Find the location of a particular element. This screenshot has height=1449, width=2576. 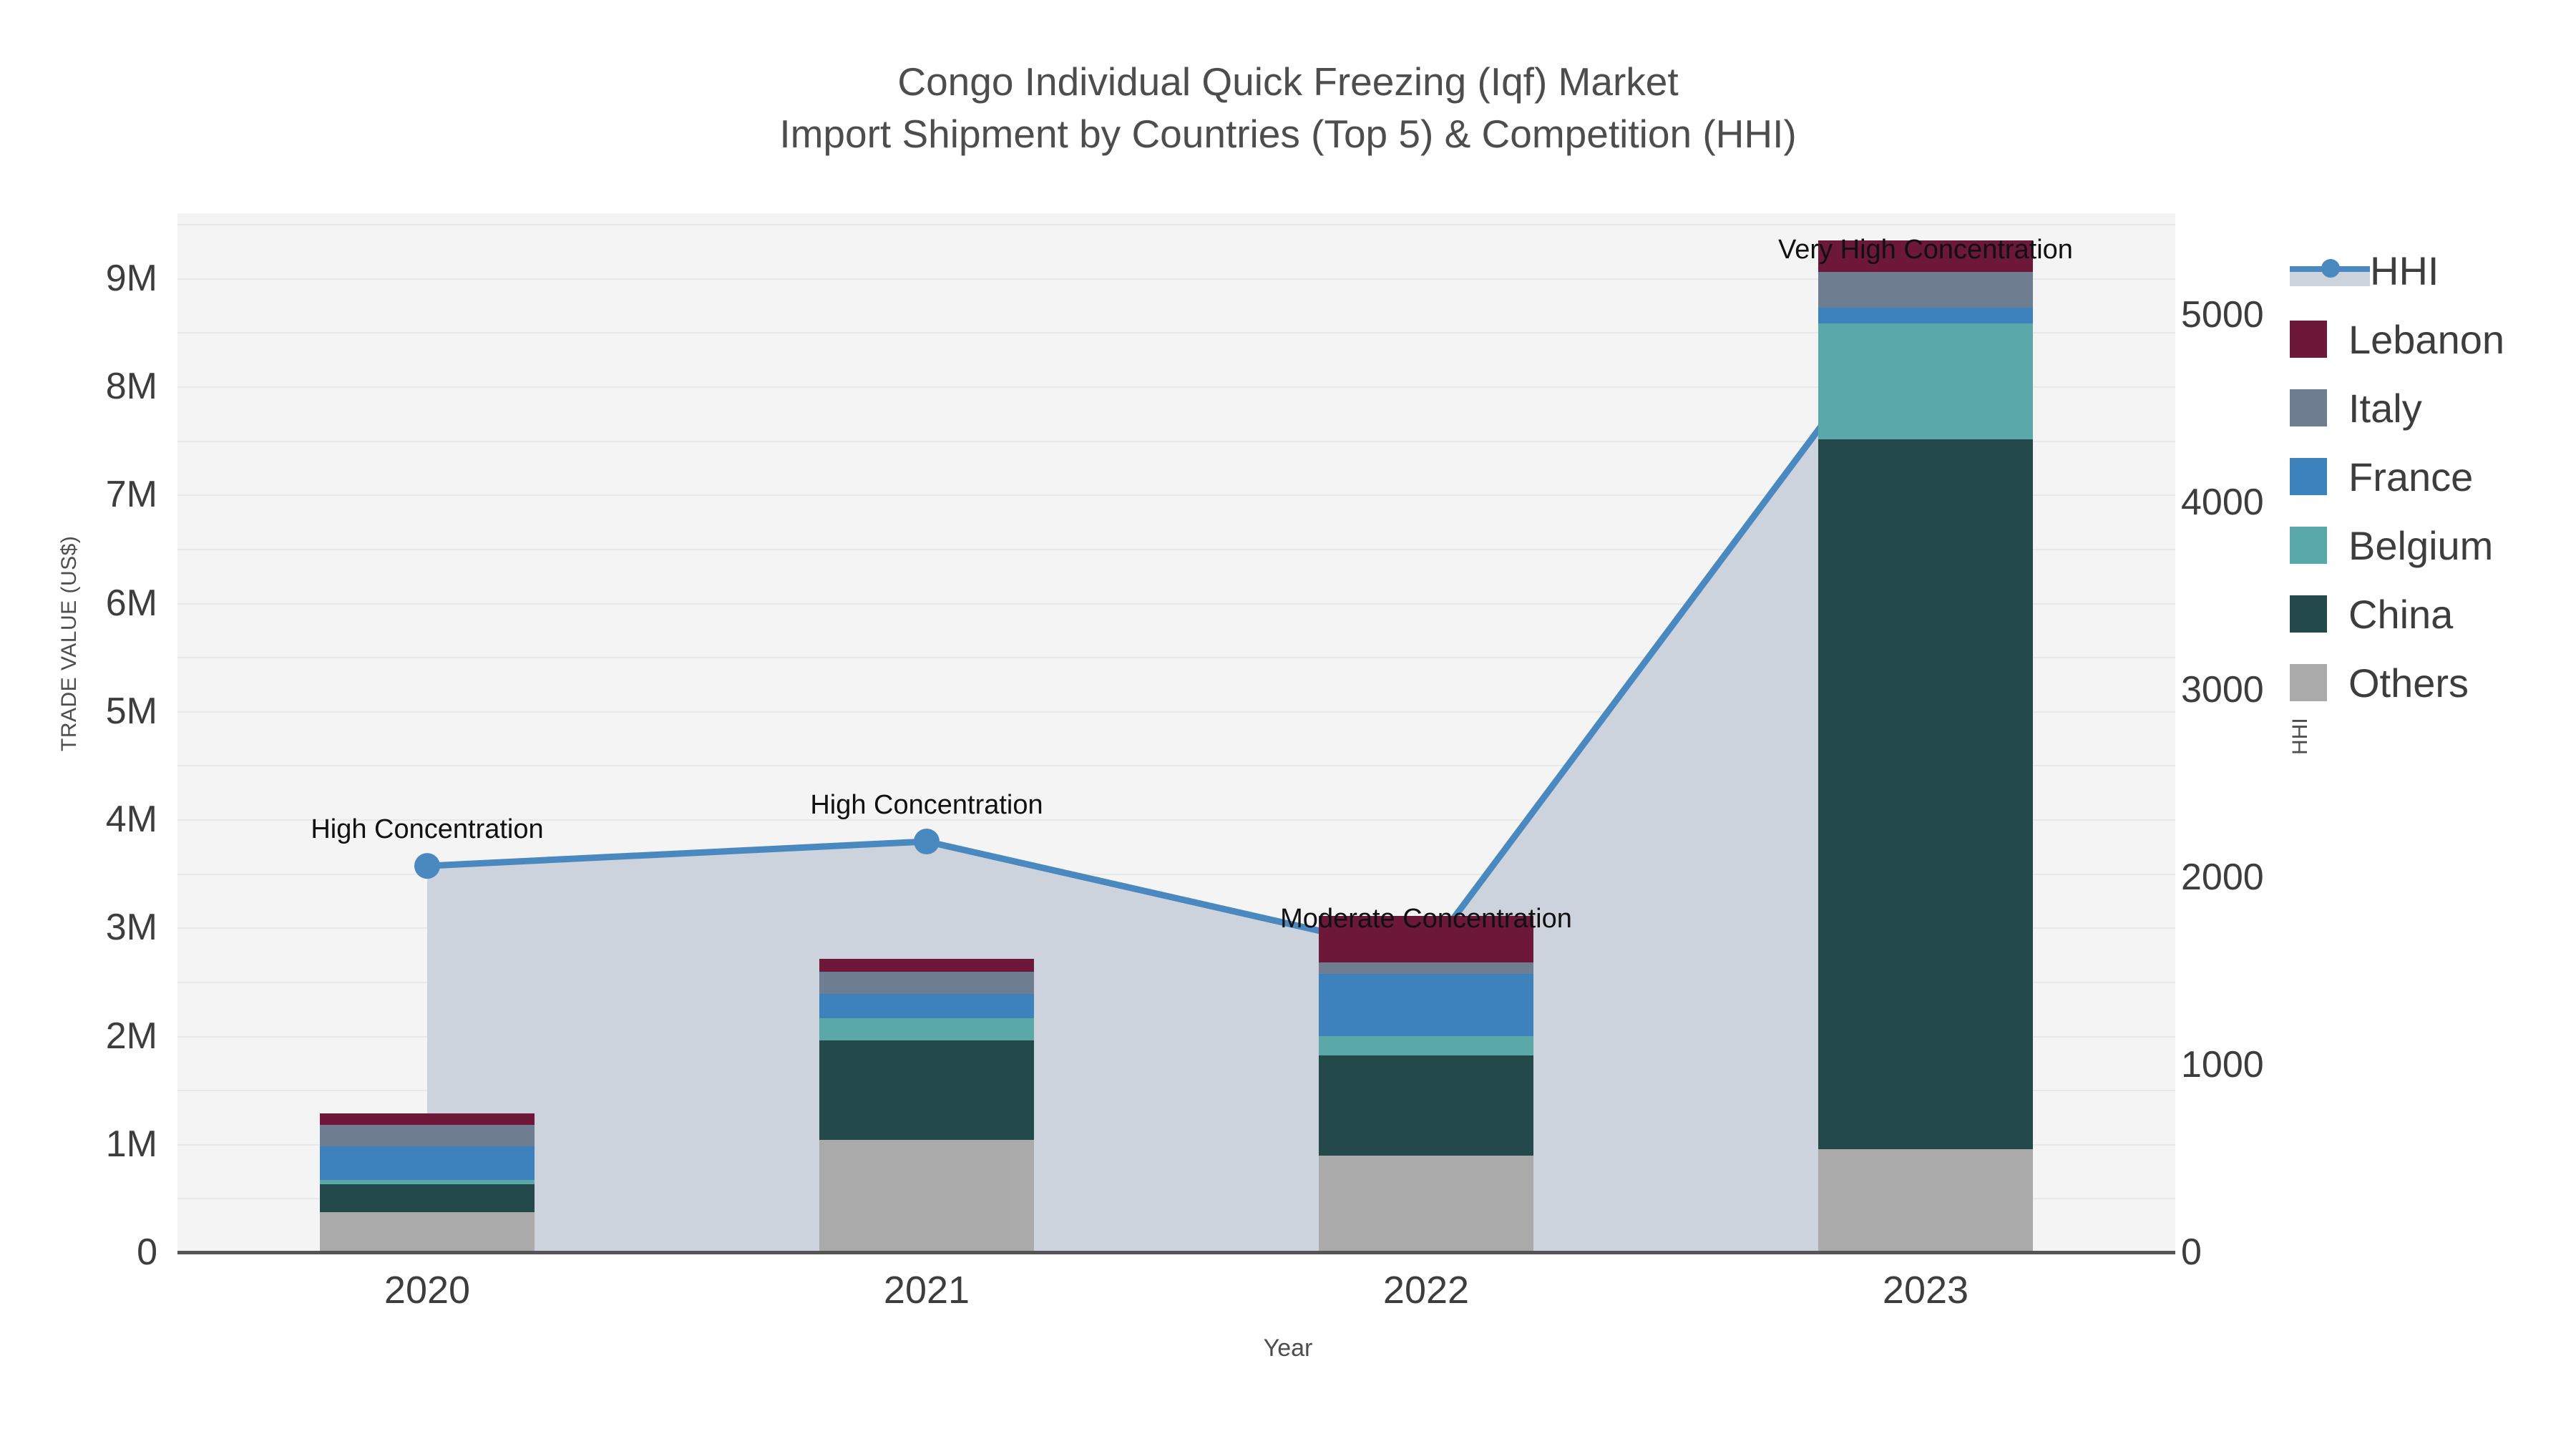

x-tick-2023: 2023 is located at coordinates (1925, 1290).